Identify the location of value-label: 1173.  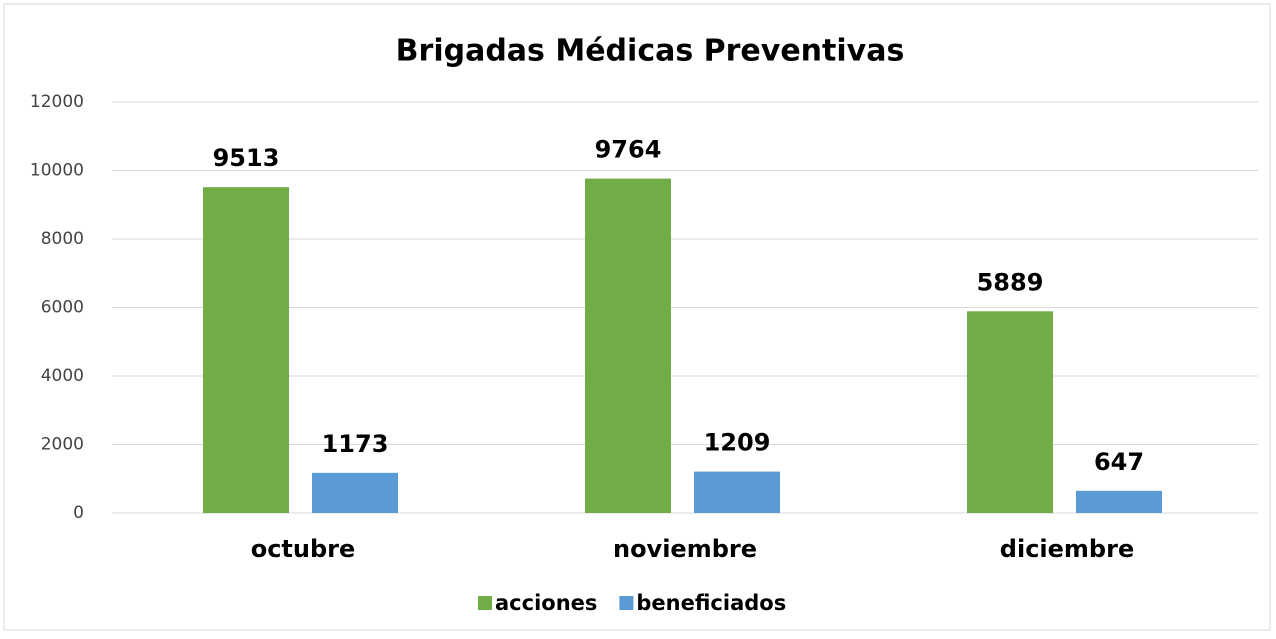
(355, 444).